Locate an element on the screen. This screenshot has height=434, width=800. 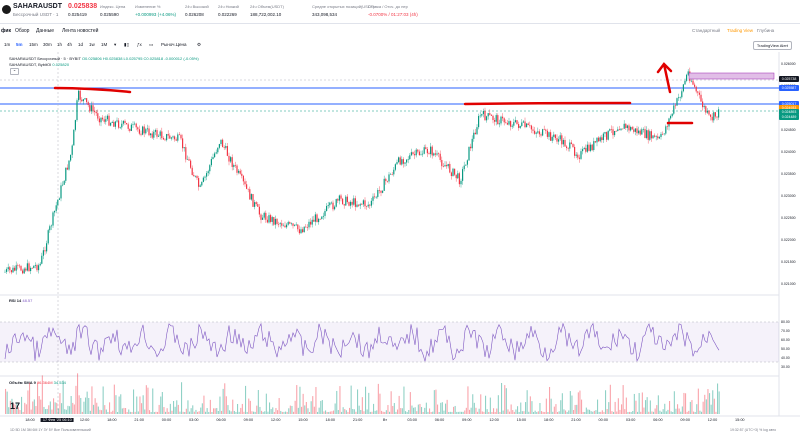
tf-15m: 15m is located at coordinates (33, 44).